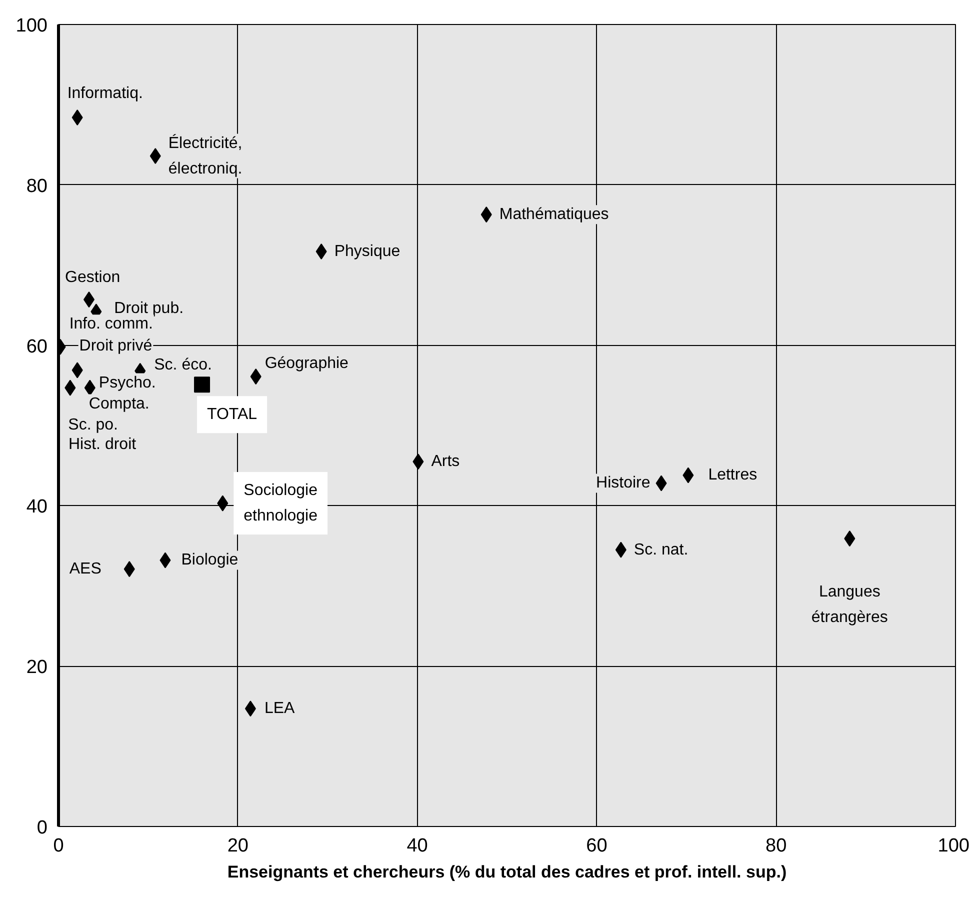 The image size is (969, 900). Describe the element at coordinates (306, 363) in the screenshot. I see `annotation: Géographie` at that location.